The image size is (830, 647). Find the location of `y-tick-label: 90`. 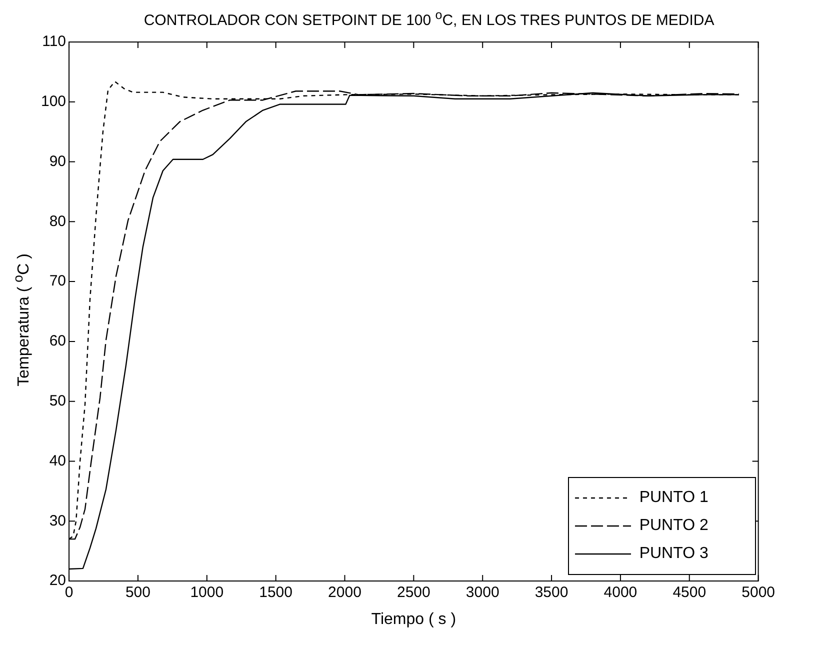

y-tick-label: 90 is located at coordinates (57, 161).